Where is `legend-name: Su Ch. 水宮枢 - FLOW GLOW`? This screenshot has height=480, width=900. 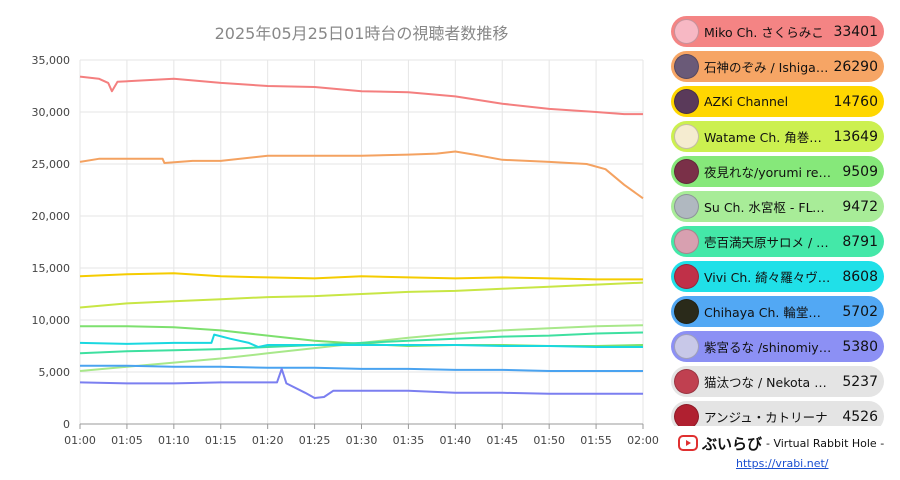 legend-name: Su Ch. 水宮枢 - FLOW GLOW is located at coordinates (768, 207).